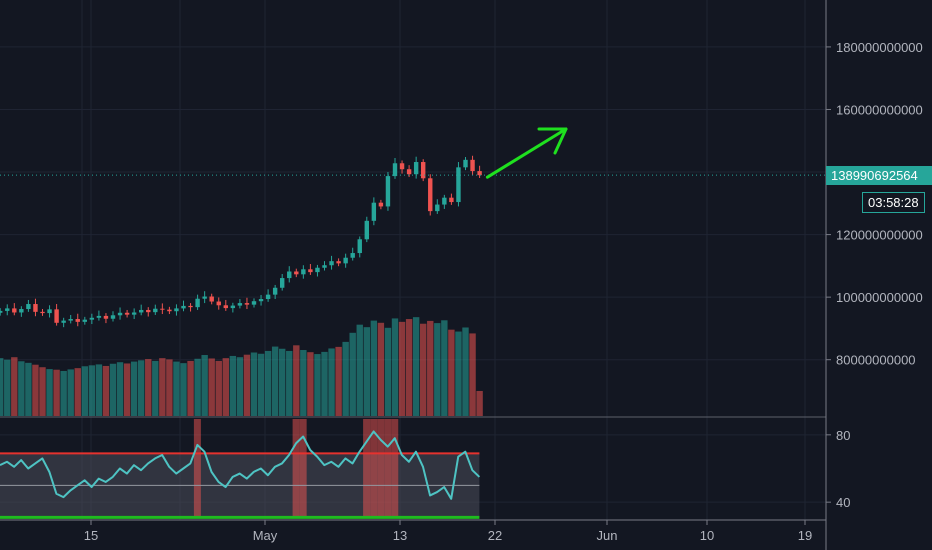 The height and width of the screenshot is (550, 932). I want to click on osc-line, so click(240, 465).